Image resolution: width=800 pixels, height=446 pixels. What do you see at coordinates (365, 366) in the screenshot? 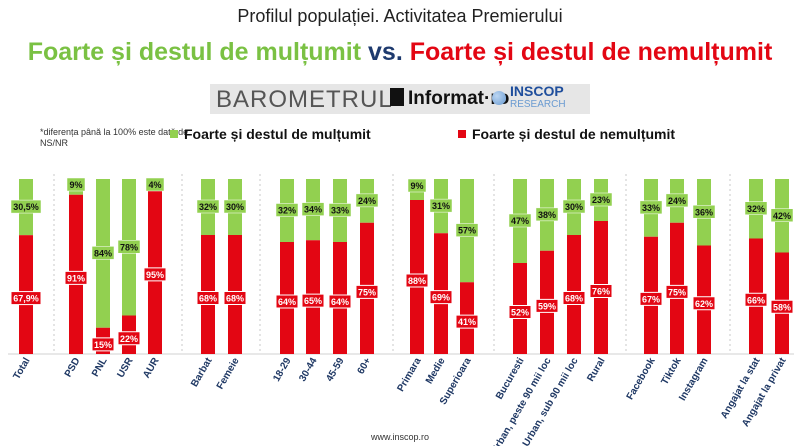
I see `category-label: 60+` at bounding box center [365, 366].